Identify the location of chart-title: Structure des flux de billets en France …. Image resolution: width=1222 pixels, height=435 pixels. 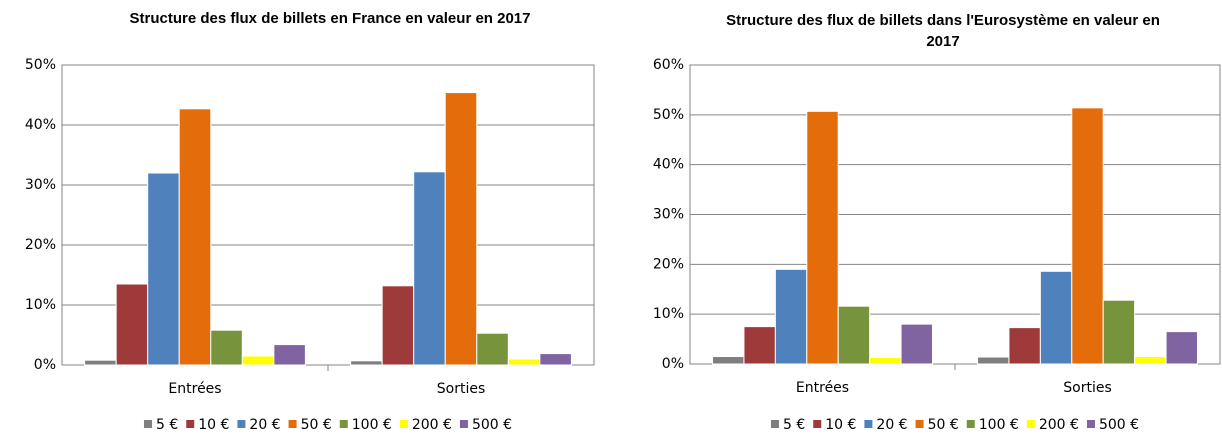
(330, 18).